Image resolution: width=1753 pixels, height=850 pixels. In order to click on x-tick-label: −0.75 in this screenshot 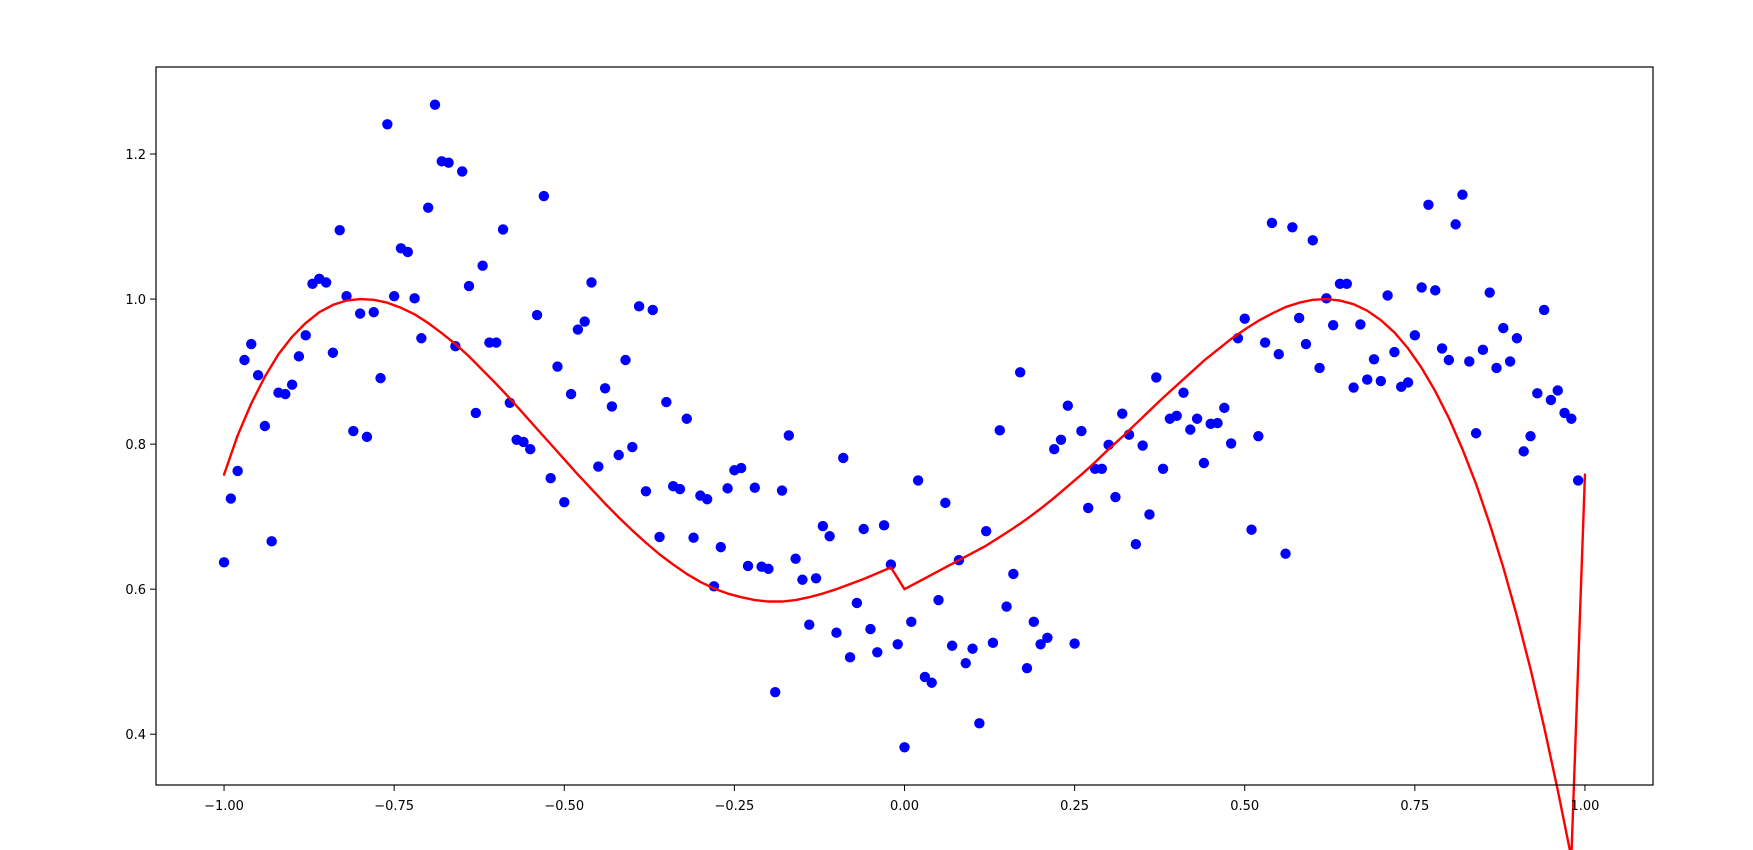, I will do `click(394, 806)`.